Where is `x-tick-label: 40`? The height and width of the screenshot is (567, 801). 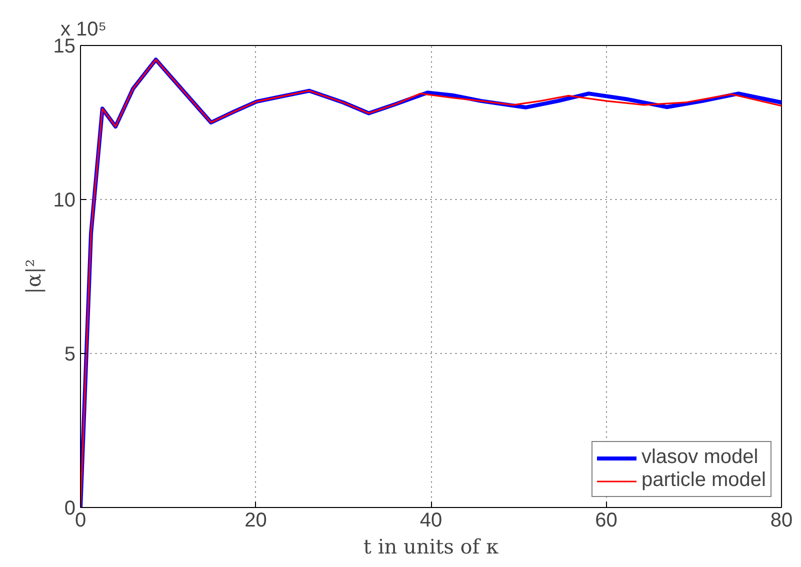
x-tick-label: 40 is located at coordinates (431, 521).